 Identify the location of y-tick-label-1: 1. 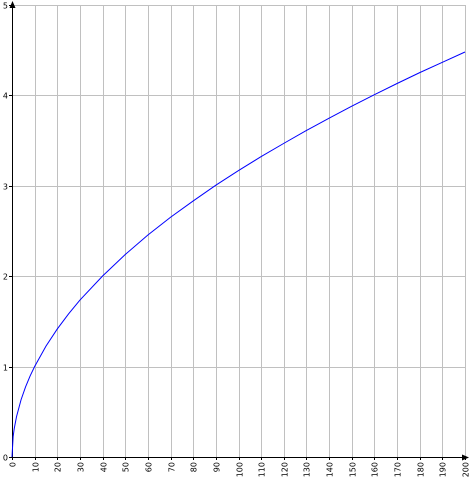
(5, 368).